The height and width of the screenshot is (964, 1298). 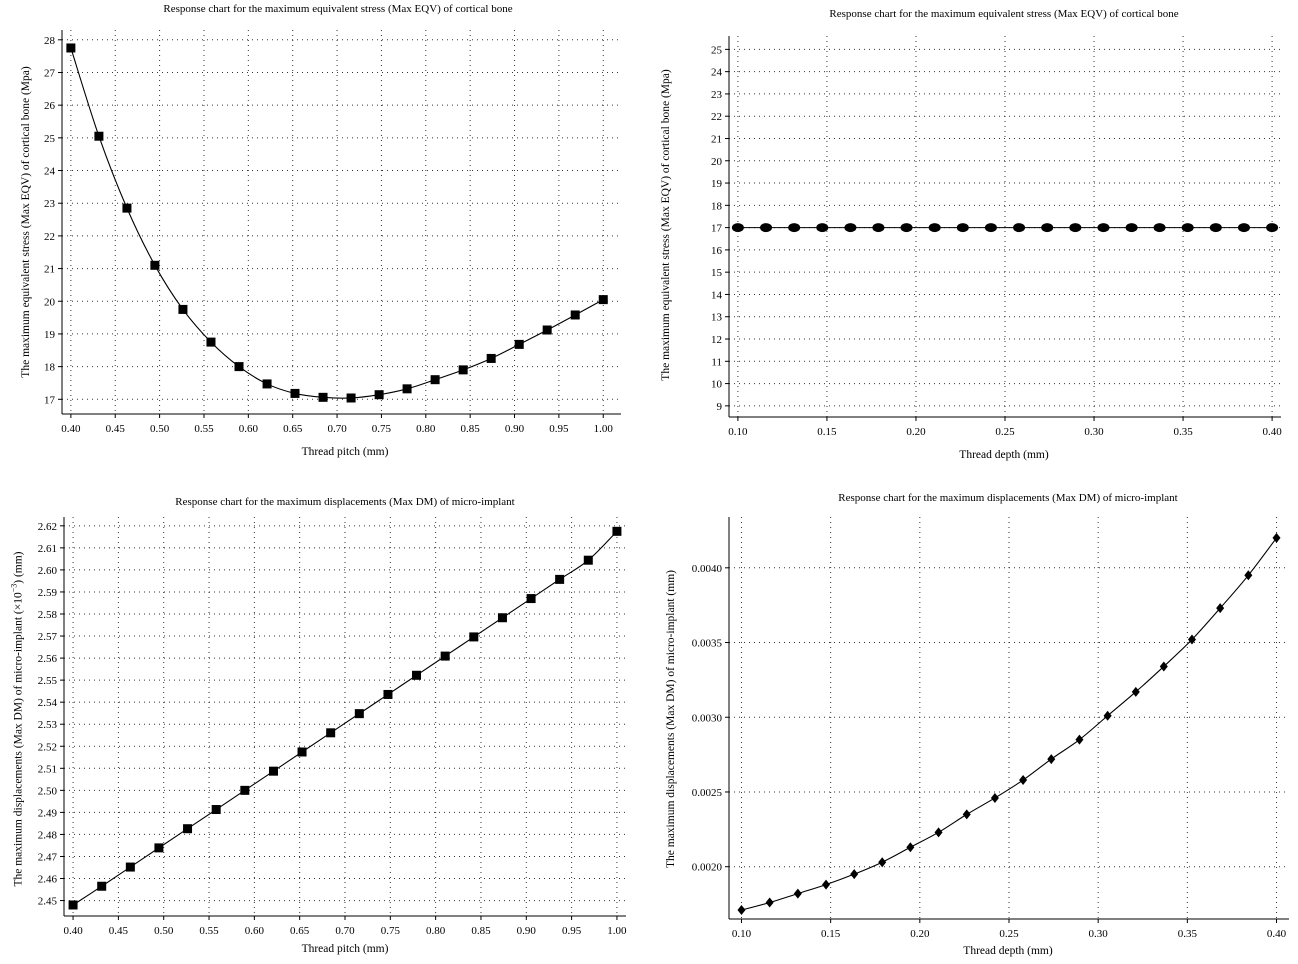 I want to click on y-tick-label: 12, so click(x=716, y=340).